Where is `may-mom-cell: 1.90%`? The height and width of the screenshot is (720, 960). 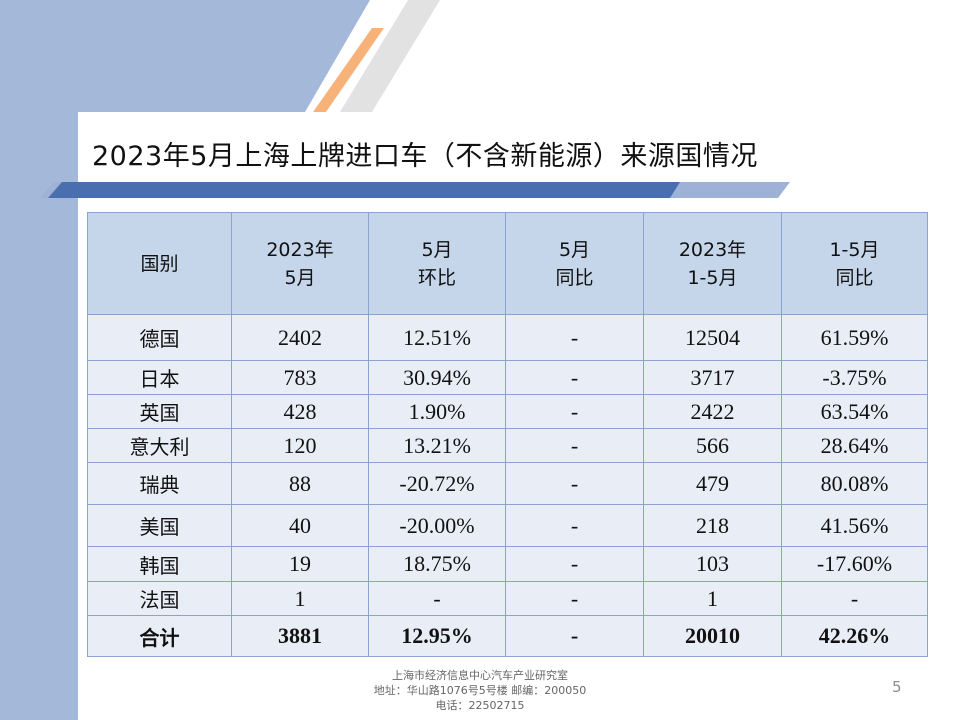
may-mom-cell: 1.90% is located at coordinates (437, 411).